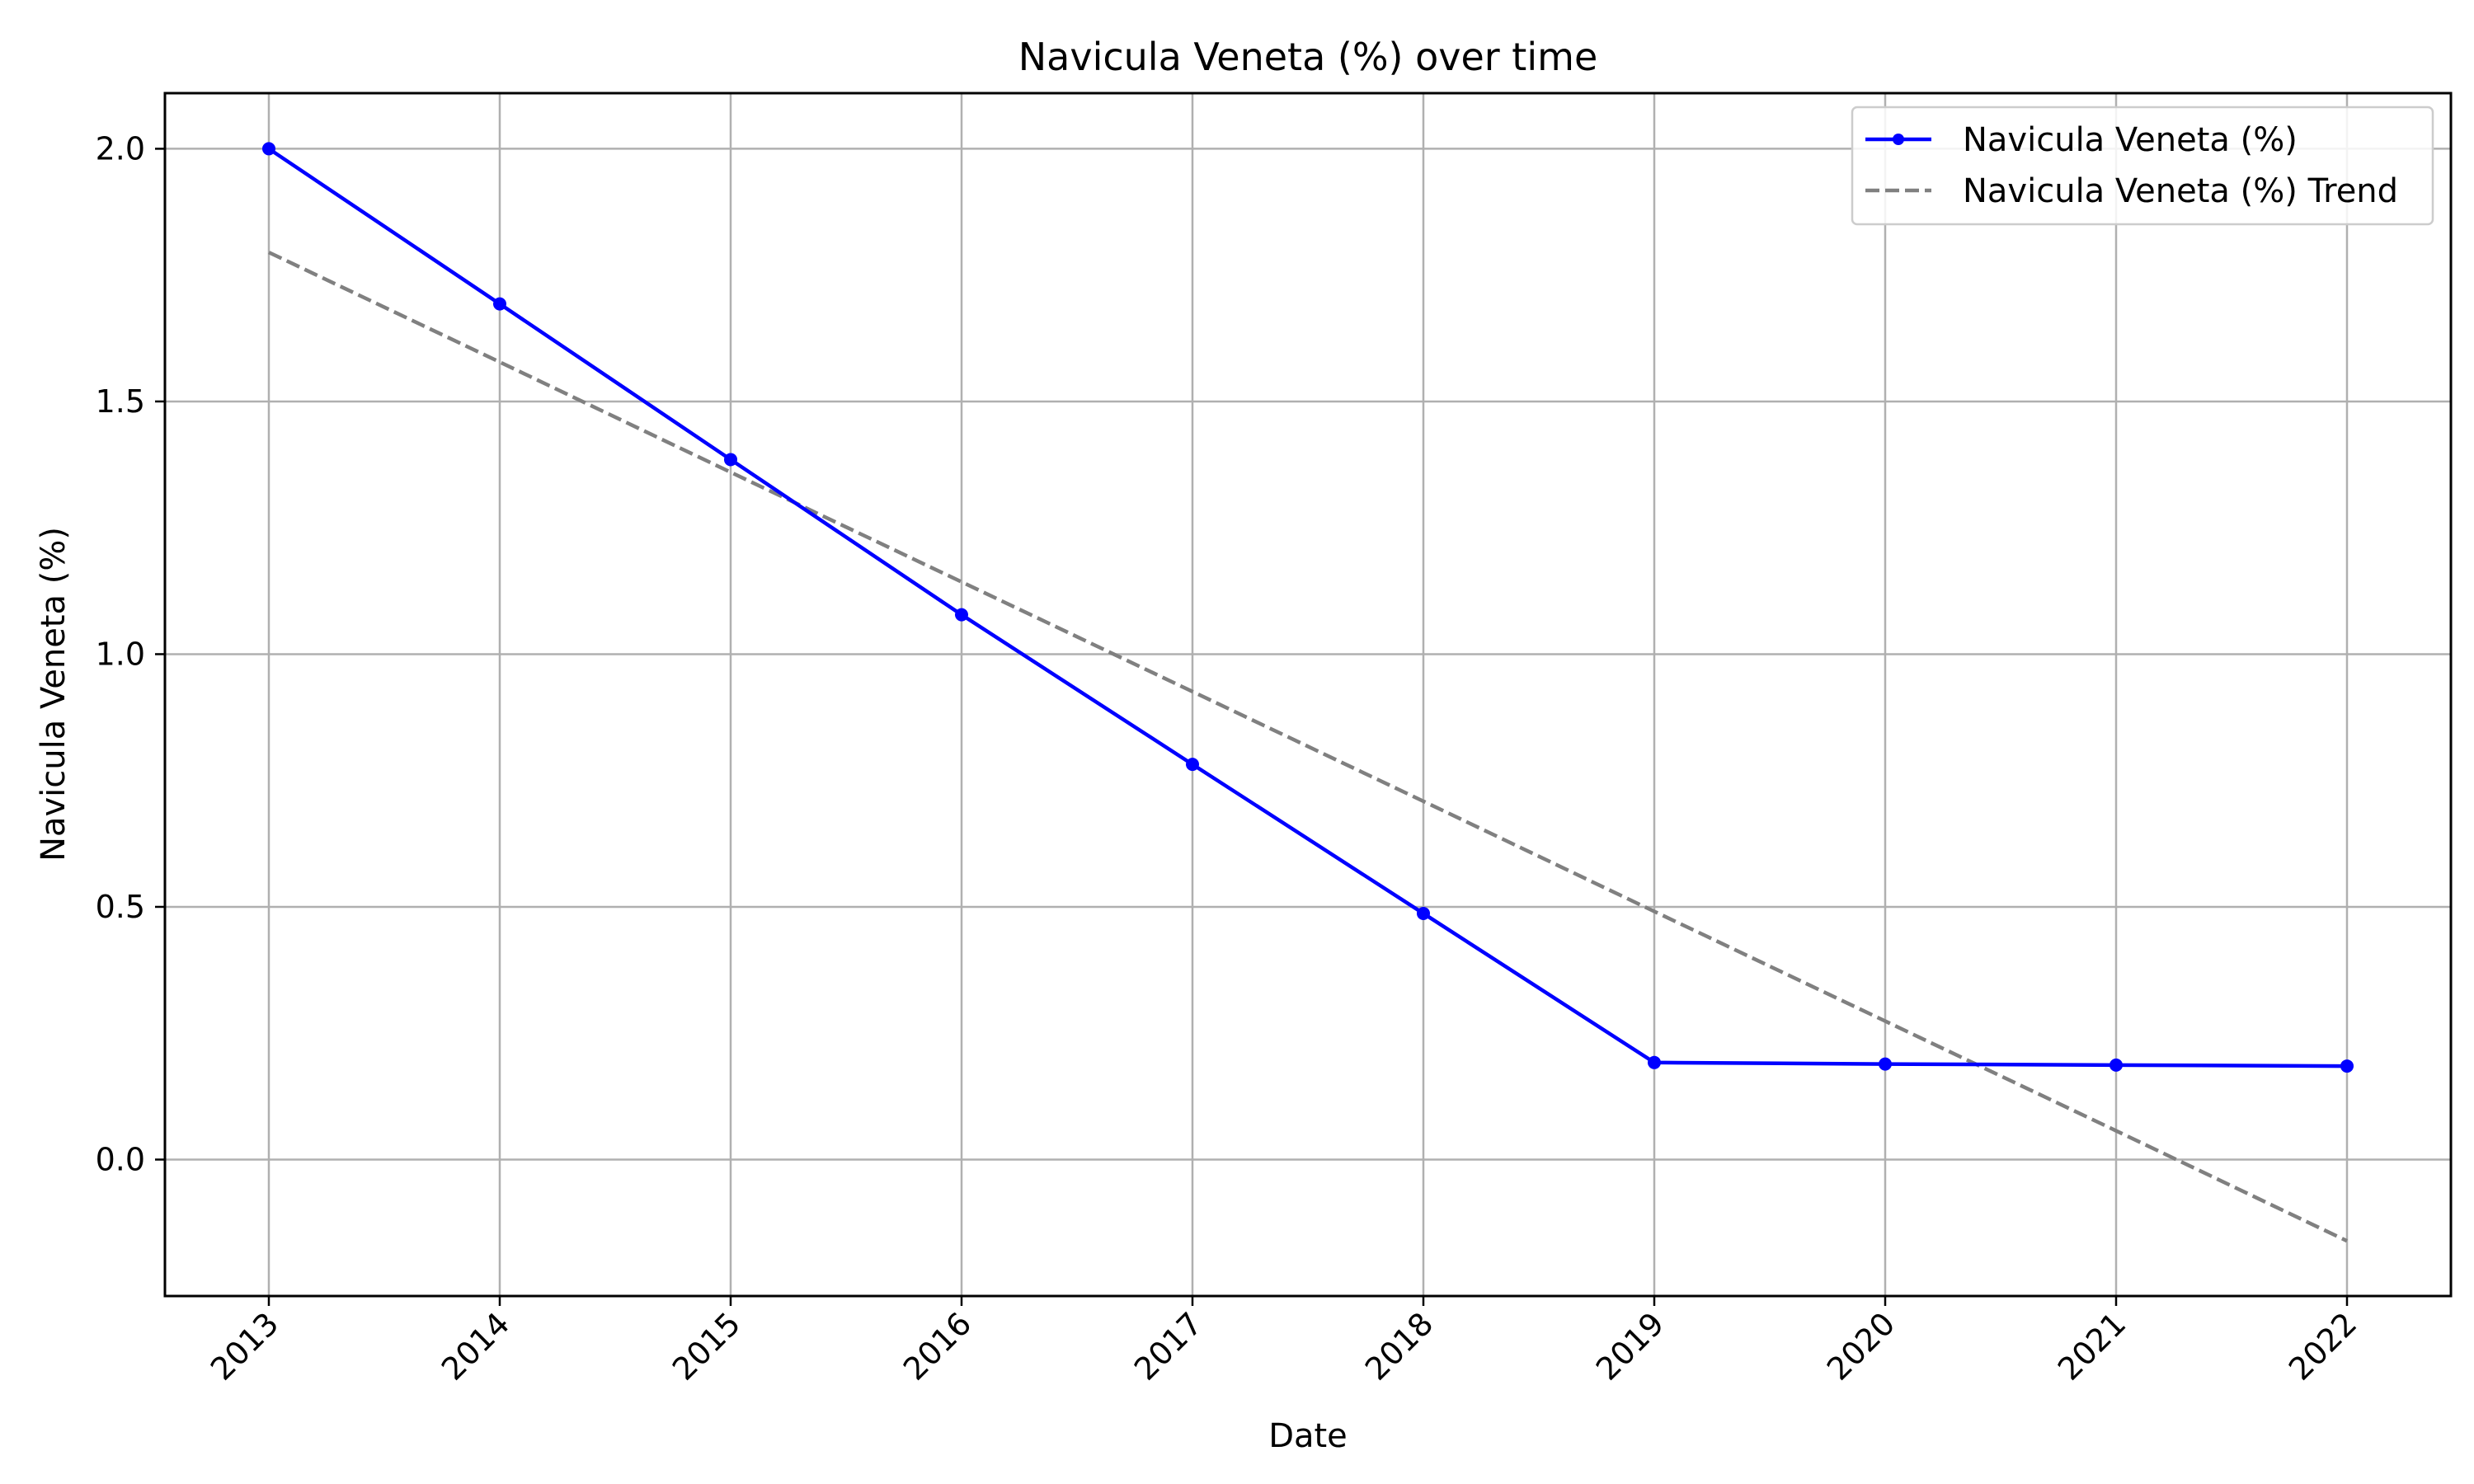 The image size is (2474, 1484). What do you see at coordinates (120, 1159) in the screenshot?
I see `y-tick-label: 0.0` at bounding box center [120, 1159].